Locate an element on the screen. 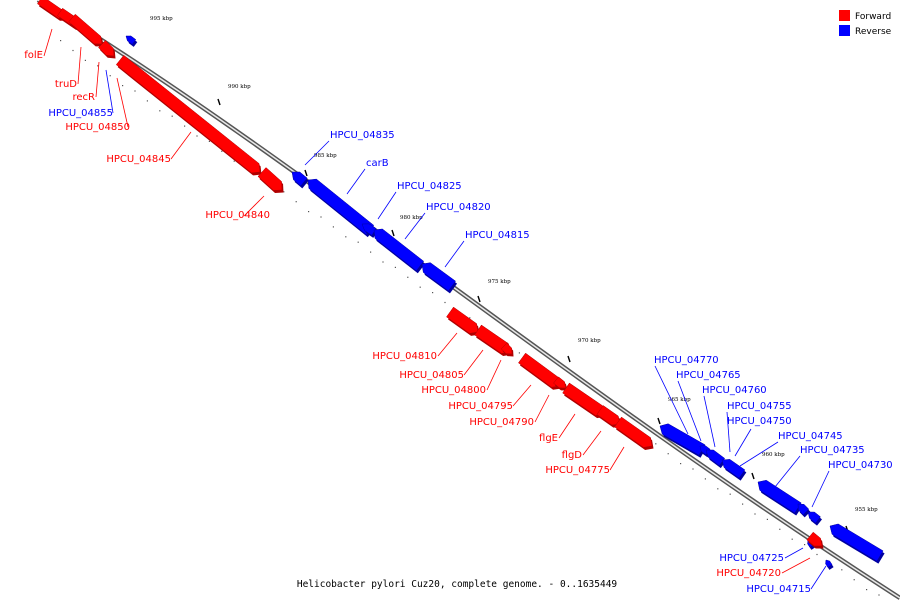  scale-tick-label: 960 kbp is located at coordinates (773, 455).